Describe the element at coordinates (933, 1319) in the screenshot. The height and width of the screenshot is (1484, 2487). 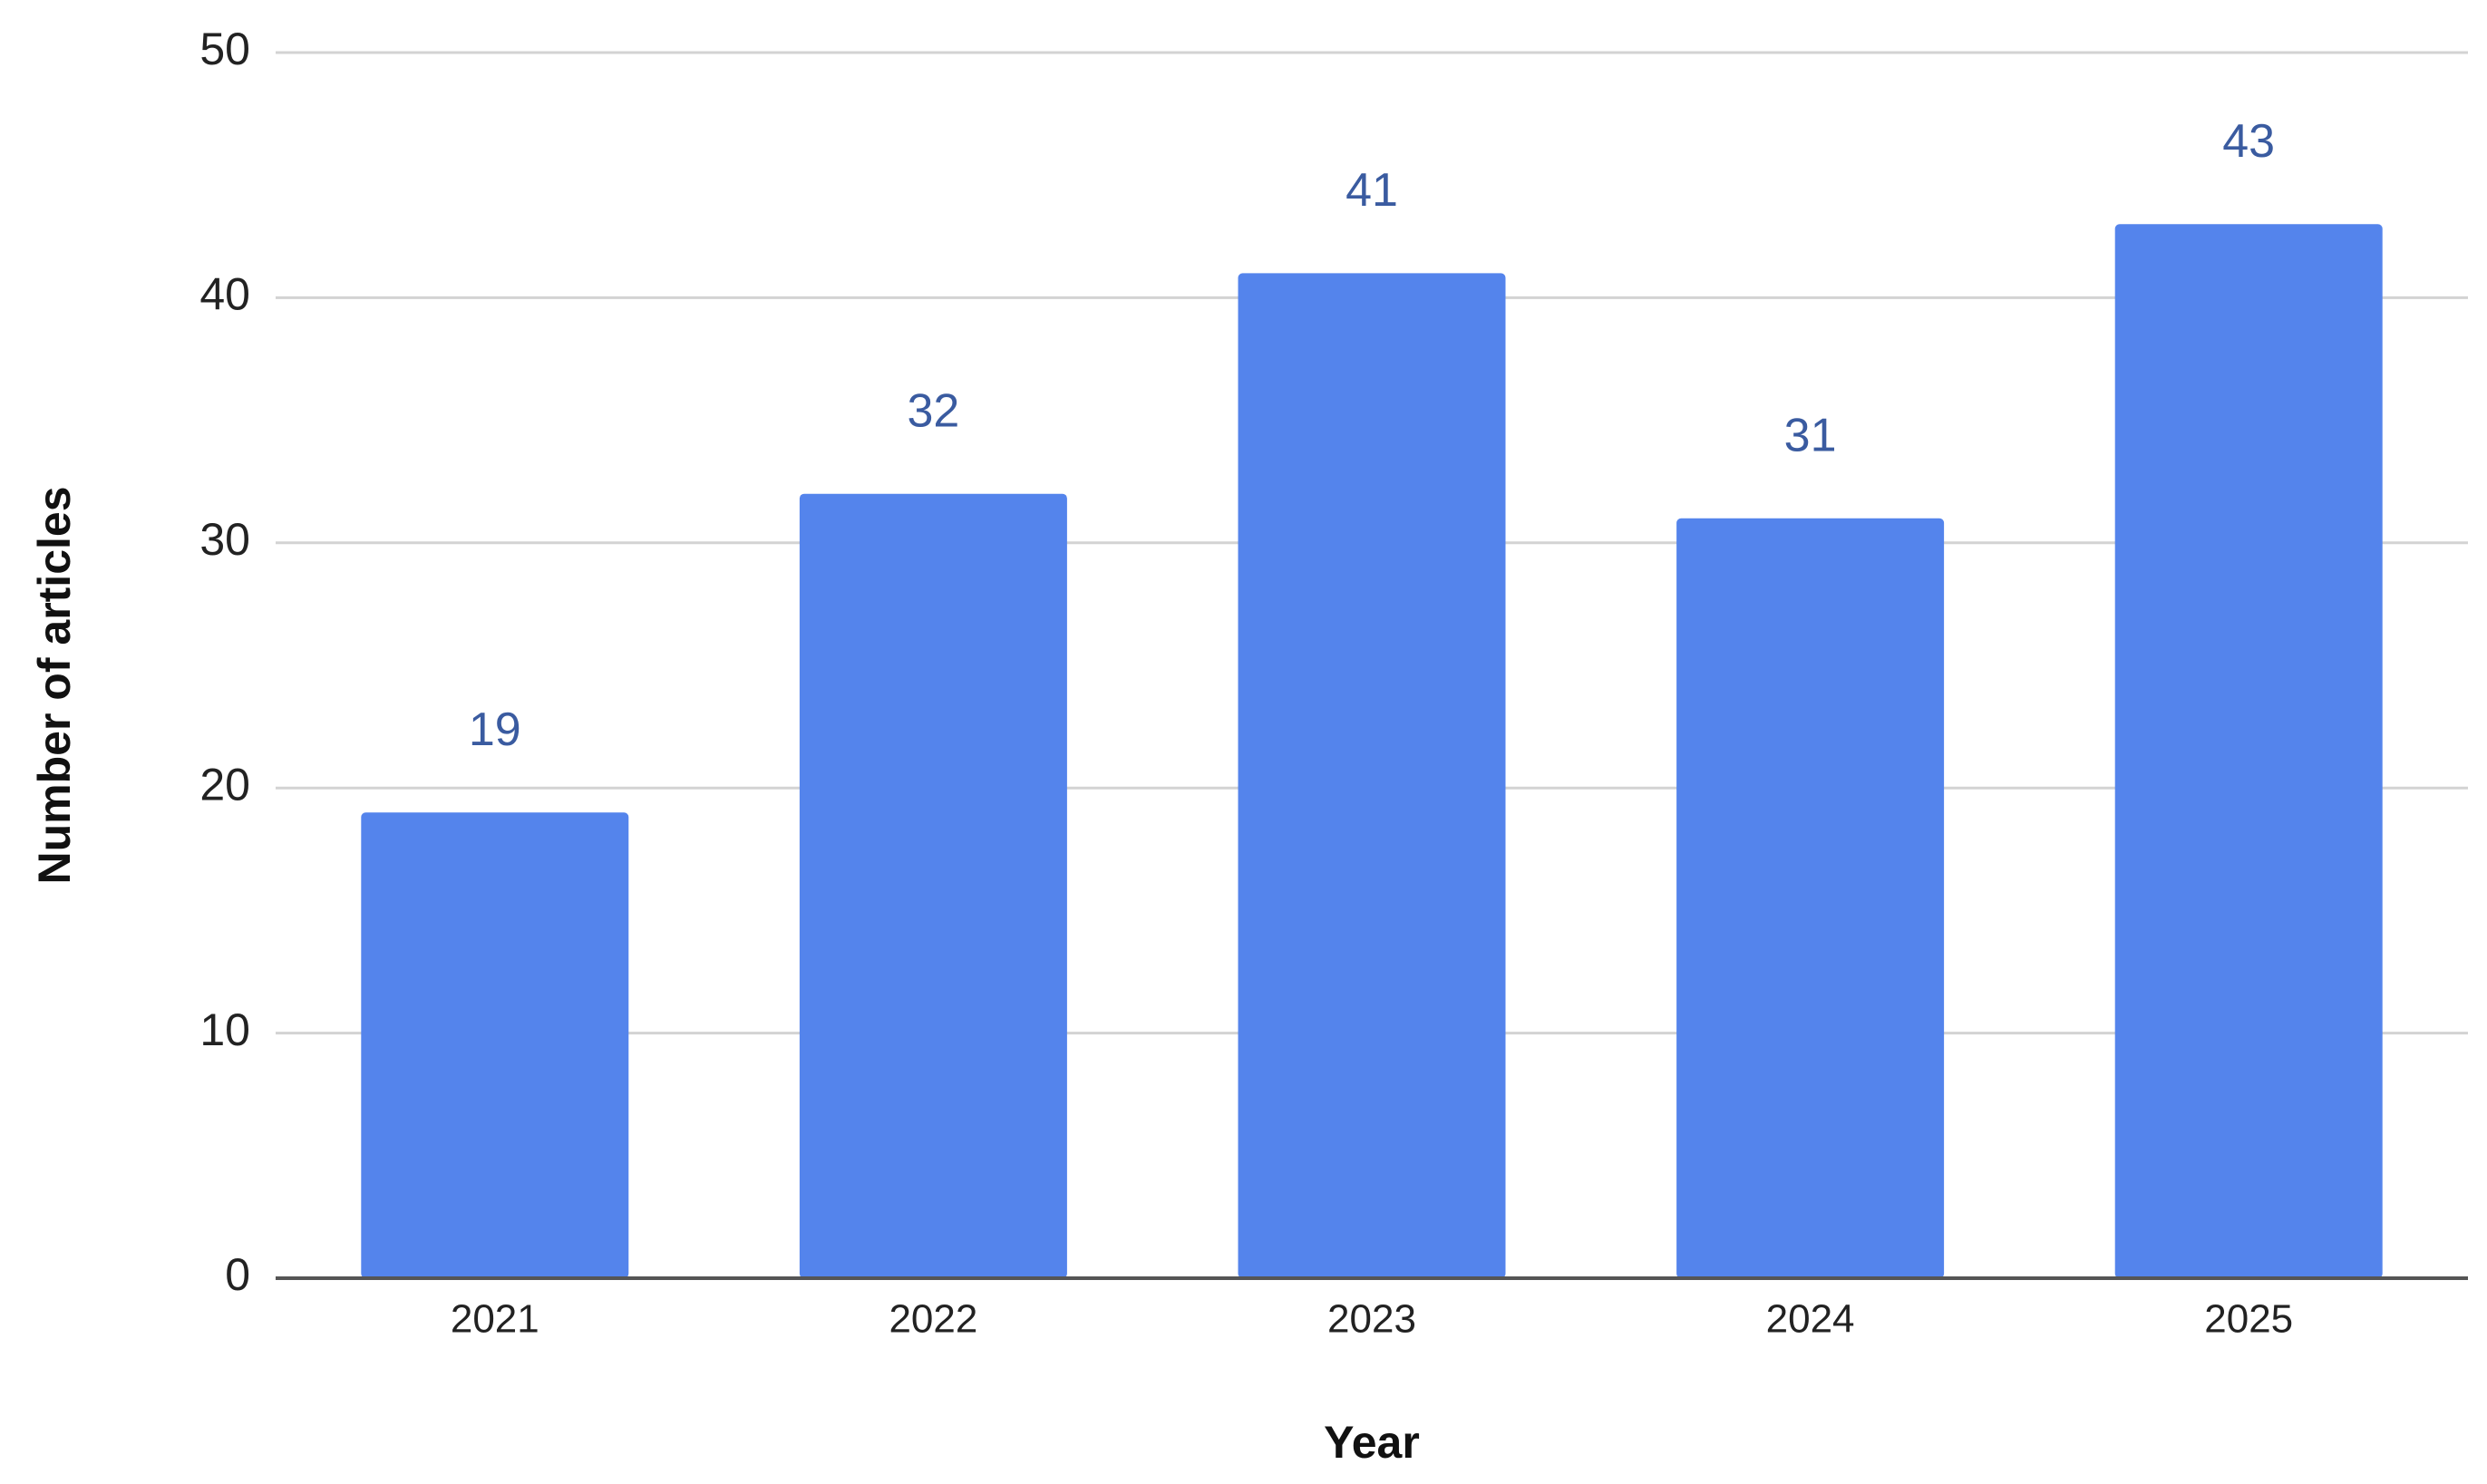
I see `x-tick-label: 2022` at that location.